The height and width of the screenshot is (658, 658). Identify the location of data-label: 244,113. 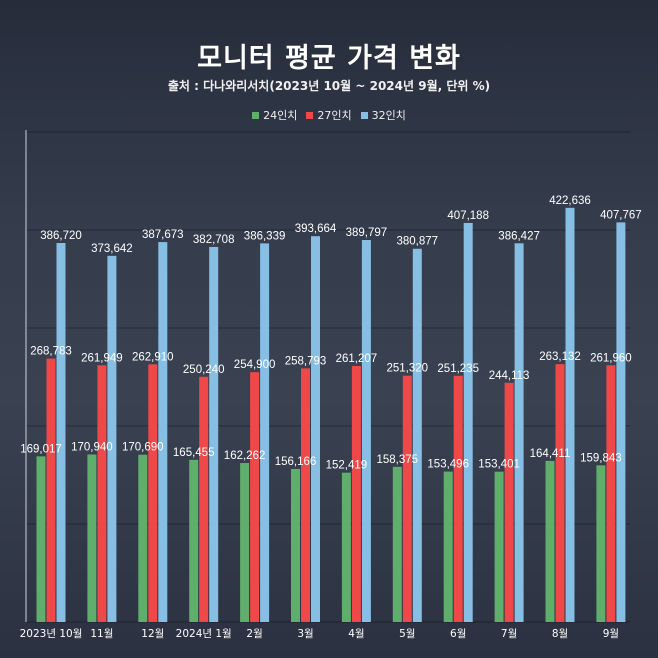
(509, 376).